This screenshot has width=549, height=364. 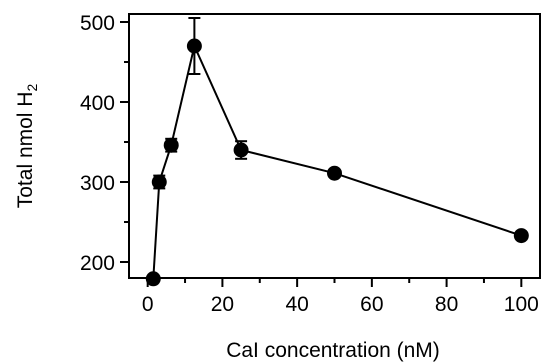 I want to click on y-tick-label: 200, so click(x=97, y=263).